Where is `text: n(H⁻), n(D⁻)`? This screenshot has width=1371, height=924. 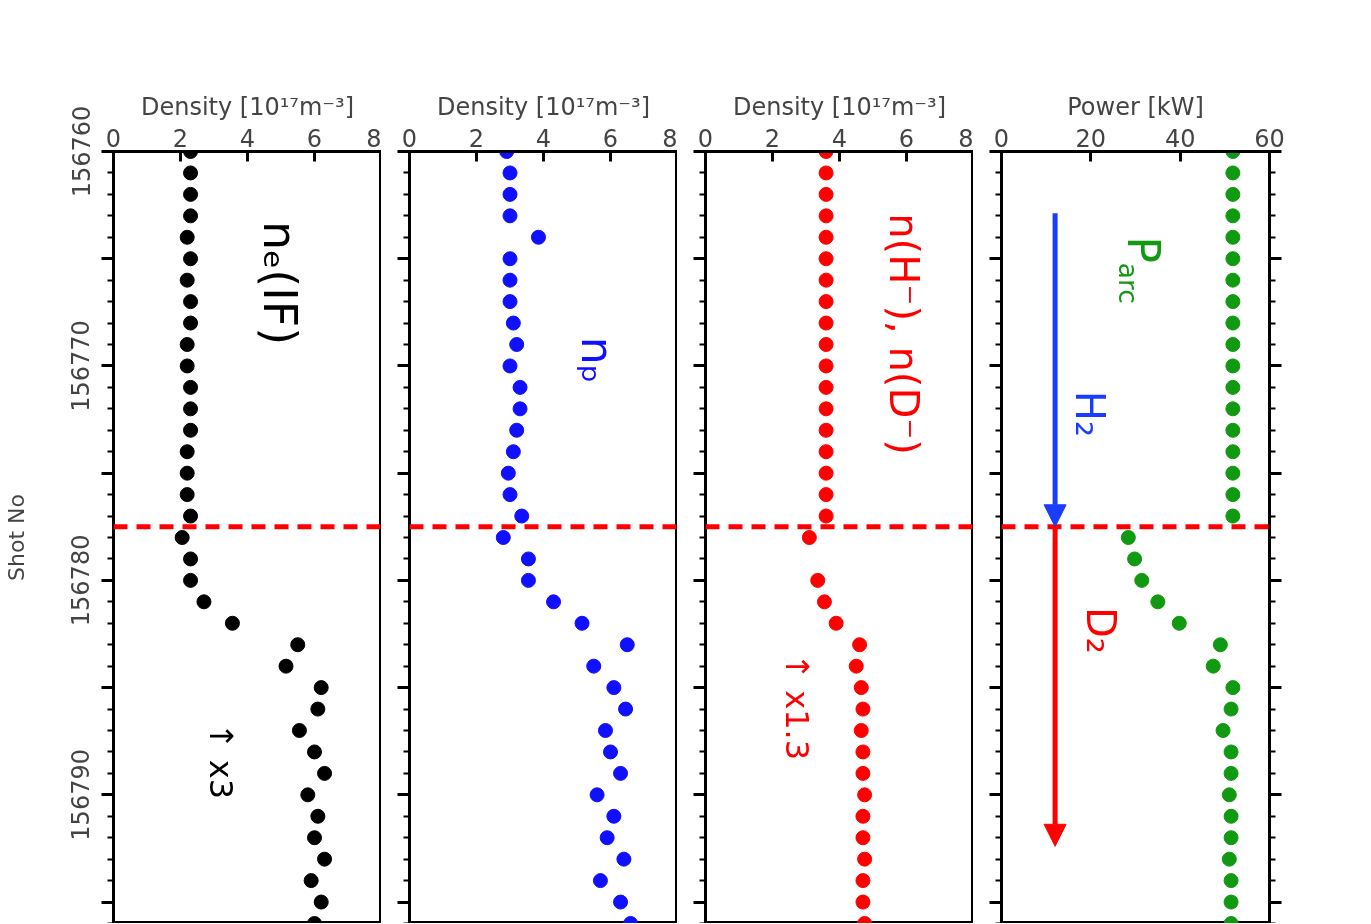 text: n(H⁻), n(D⁻) is located at coordinates (903, 334).